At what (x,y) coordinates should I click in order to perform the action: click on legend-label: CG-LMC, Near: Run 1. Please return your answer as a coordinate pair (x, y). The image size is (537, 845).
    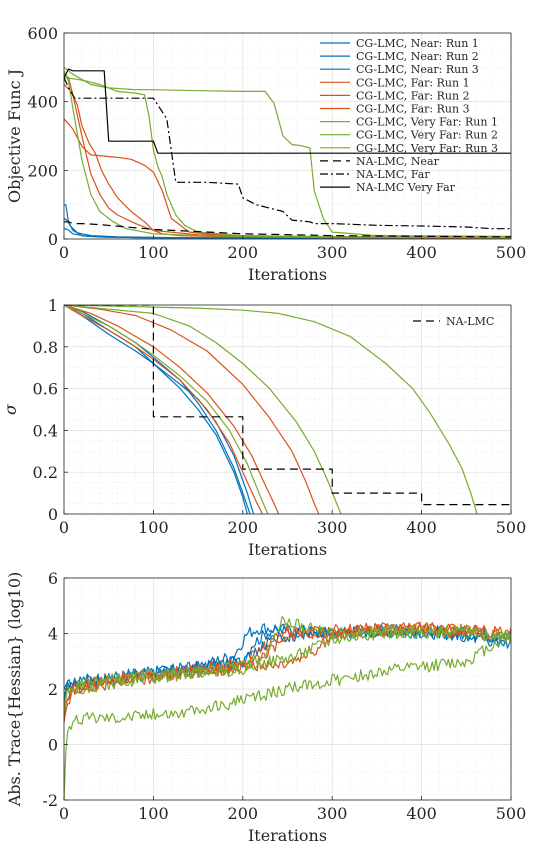
    Looking at the image, I should click on (417, 43).